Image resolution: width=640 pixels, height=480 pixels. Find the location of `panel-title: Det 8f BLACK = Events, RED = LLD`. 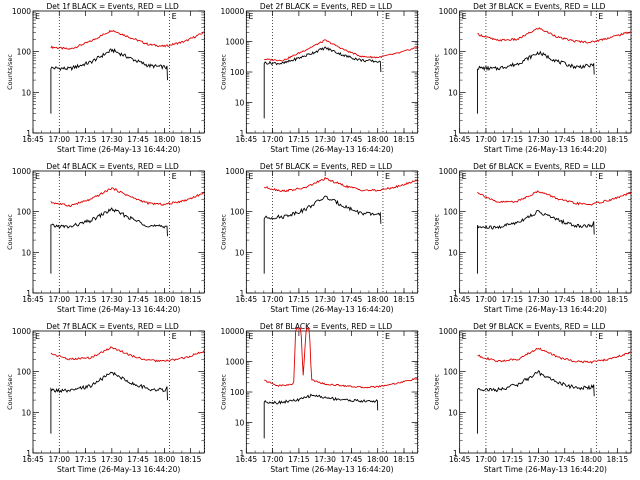

panel-title: Det 8f BLACK = Events, RED = LLD is located at coordinates (326, 326).